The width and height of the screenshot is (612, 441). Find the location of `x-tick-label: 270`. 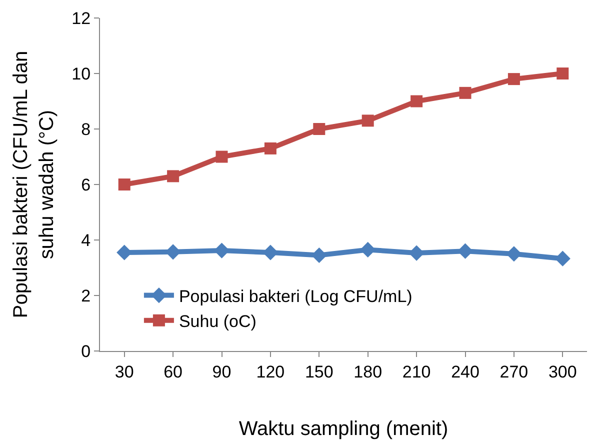

x-tick-label: 270 is located at coordinates (514, 372).